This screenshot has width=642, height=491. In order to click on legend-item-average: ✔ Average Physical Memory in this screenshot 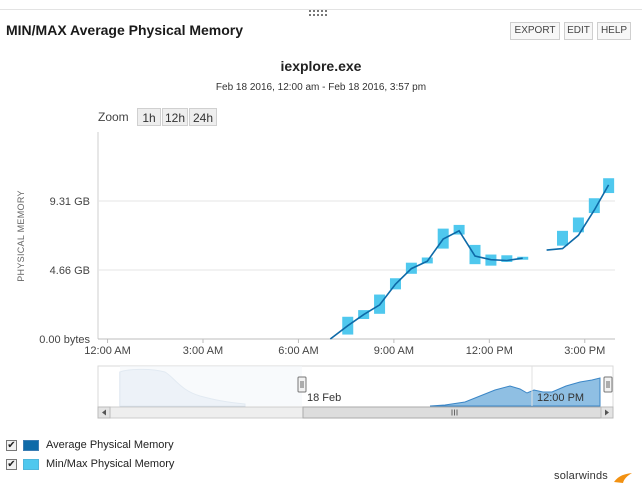, I will do `click(90, 445)`.